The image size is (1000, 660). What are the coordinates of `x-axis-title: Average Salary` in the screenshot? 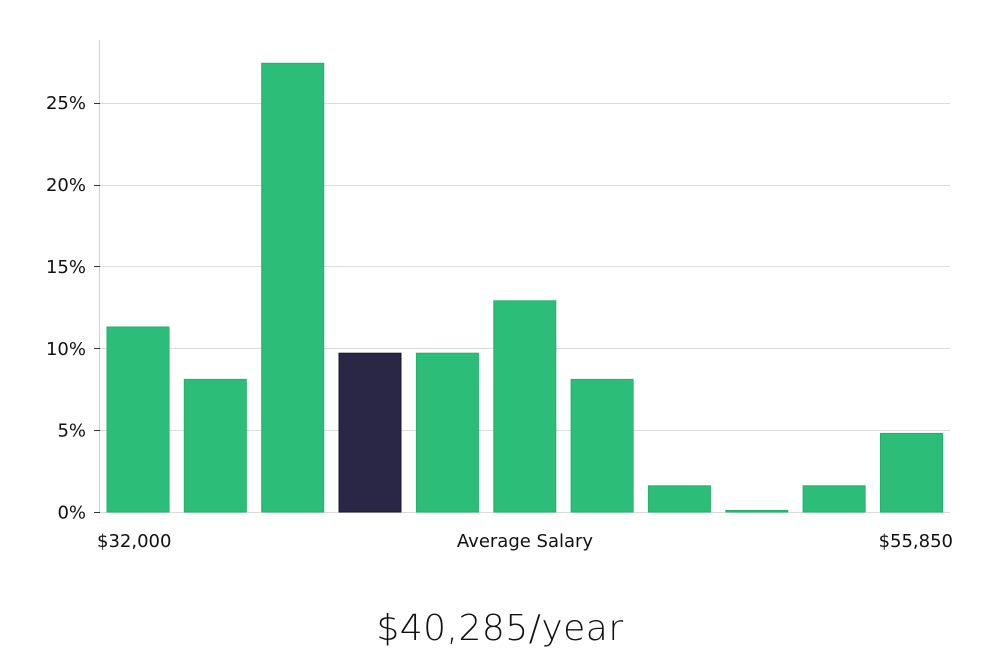 It's located at (525, 541).